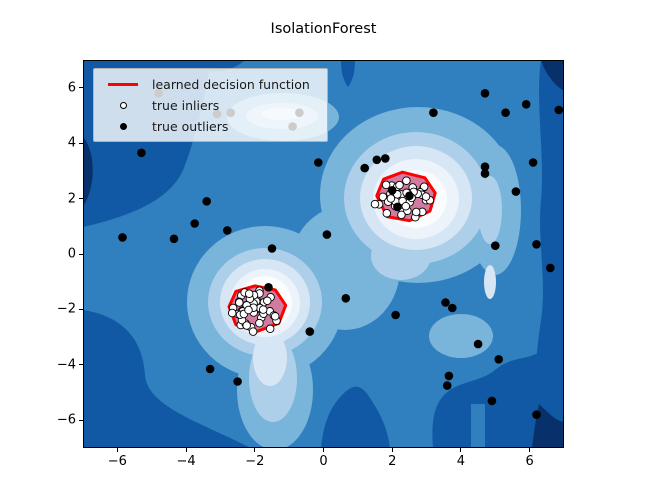 This screenshot has height=500, width=666. I want to click on y-tick-label: −6, so click(66, 420).